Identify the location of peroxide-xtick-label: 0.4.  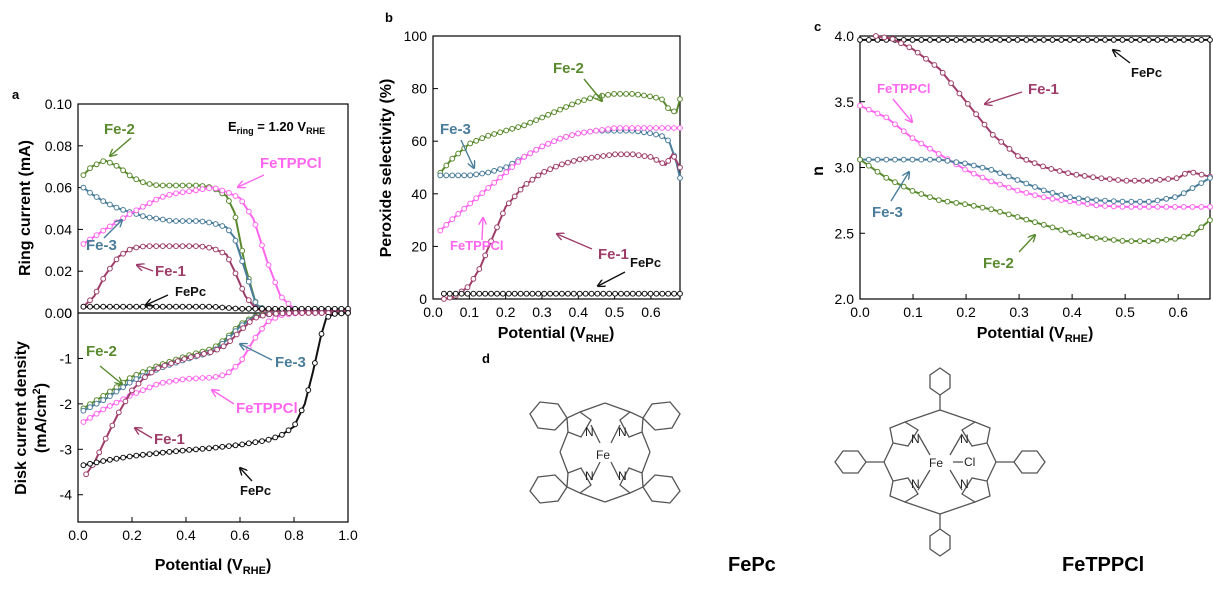
(579, 312).